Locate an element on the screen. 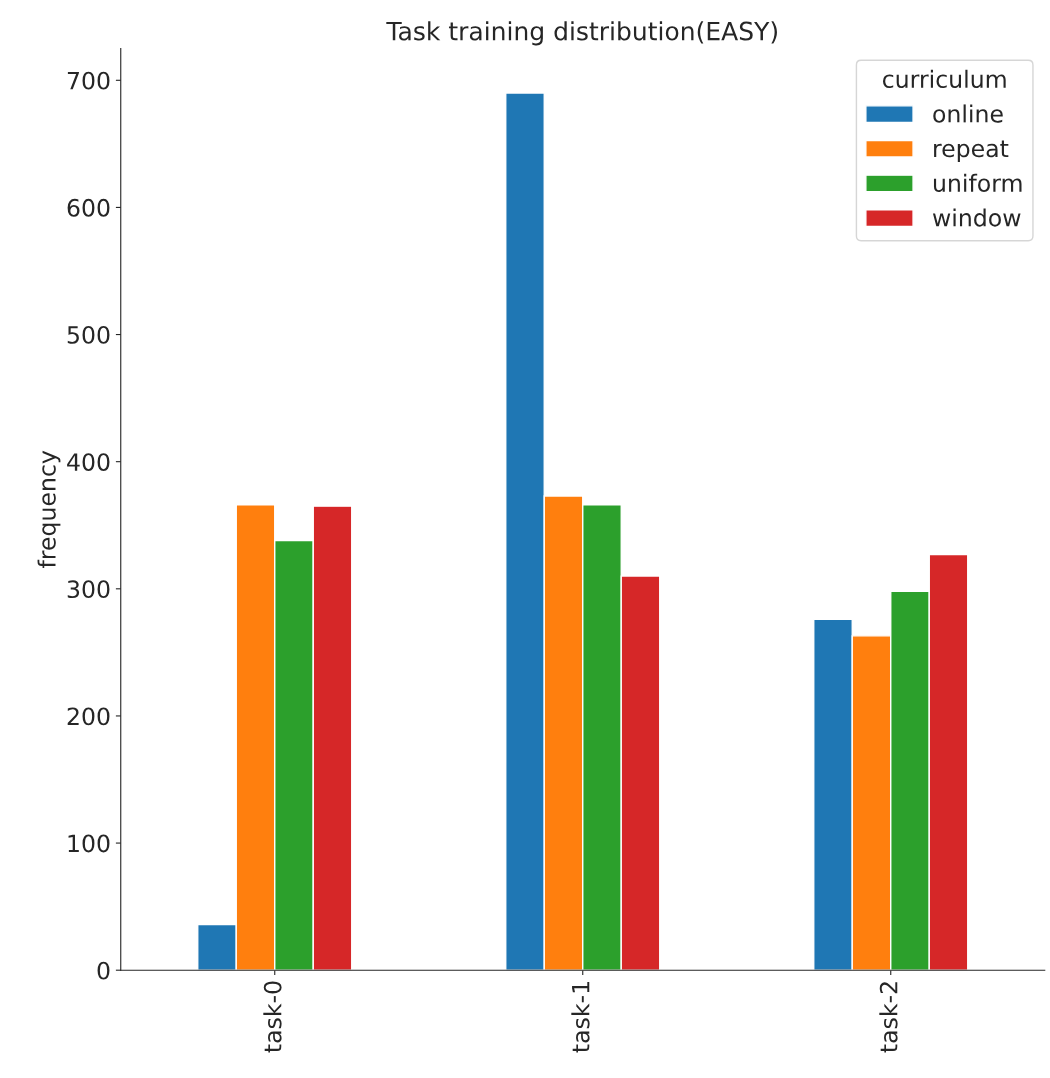 The width and height of the screenshot is (1050, 1078). legend-label: online is located at coordinates (968, 113).